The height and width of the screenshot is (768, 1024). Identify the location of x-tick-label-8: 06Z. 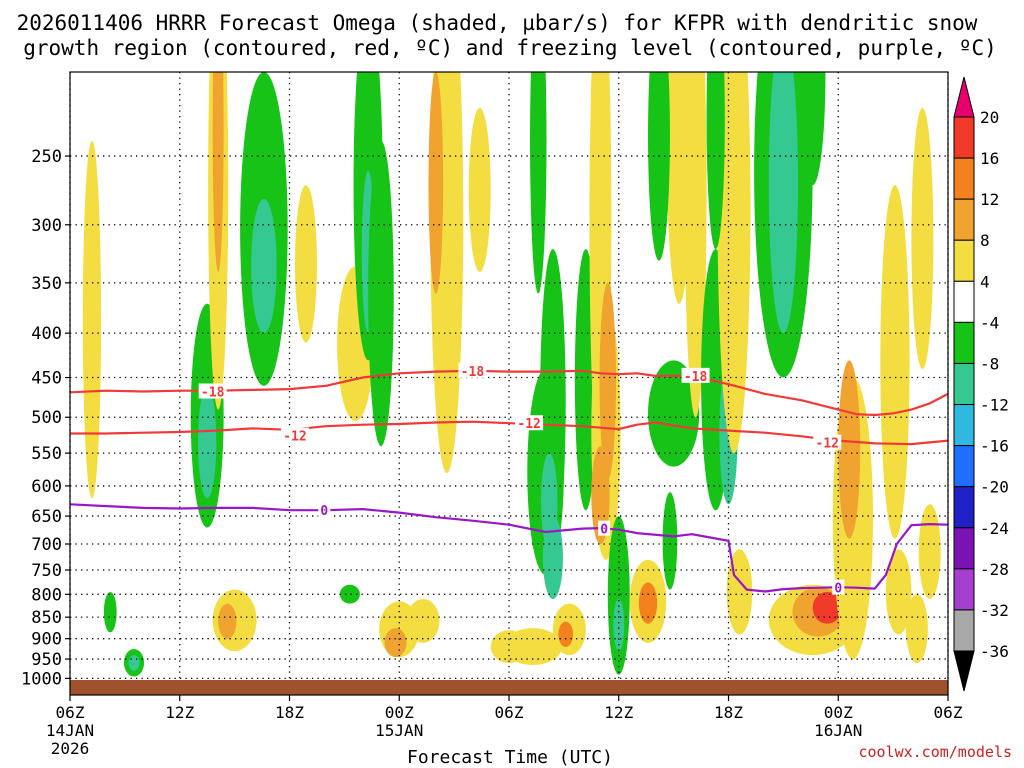
(948, 712).